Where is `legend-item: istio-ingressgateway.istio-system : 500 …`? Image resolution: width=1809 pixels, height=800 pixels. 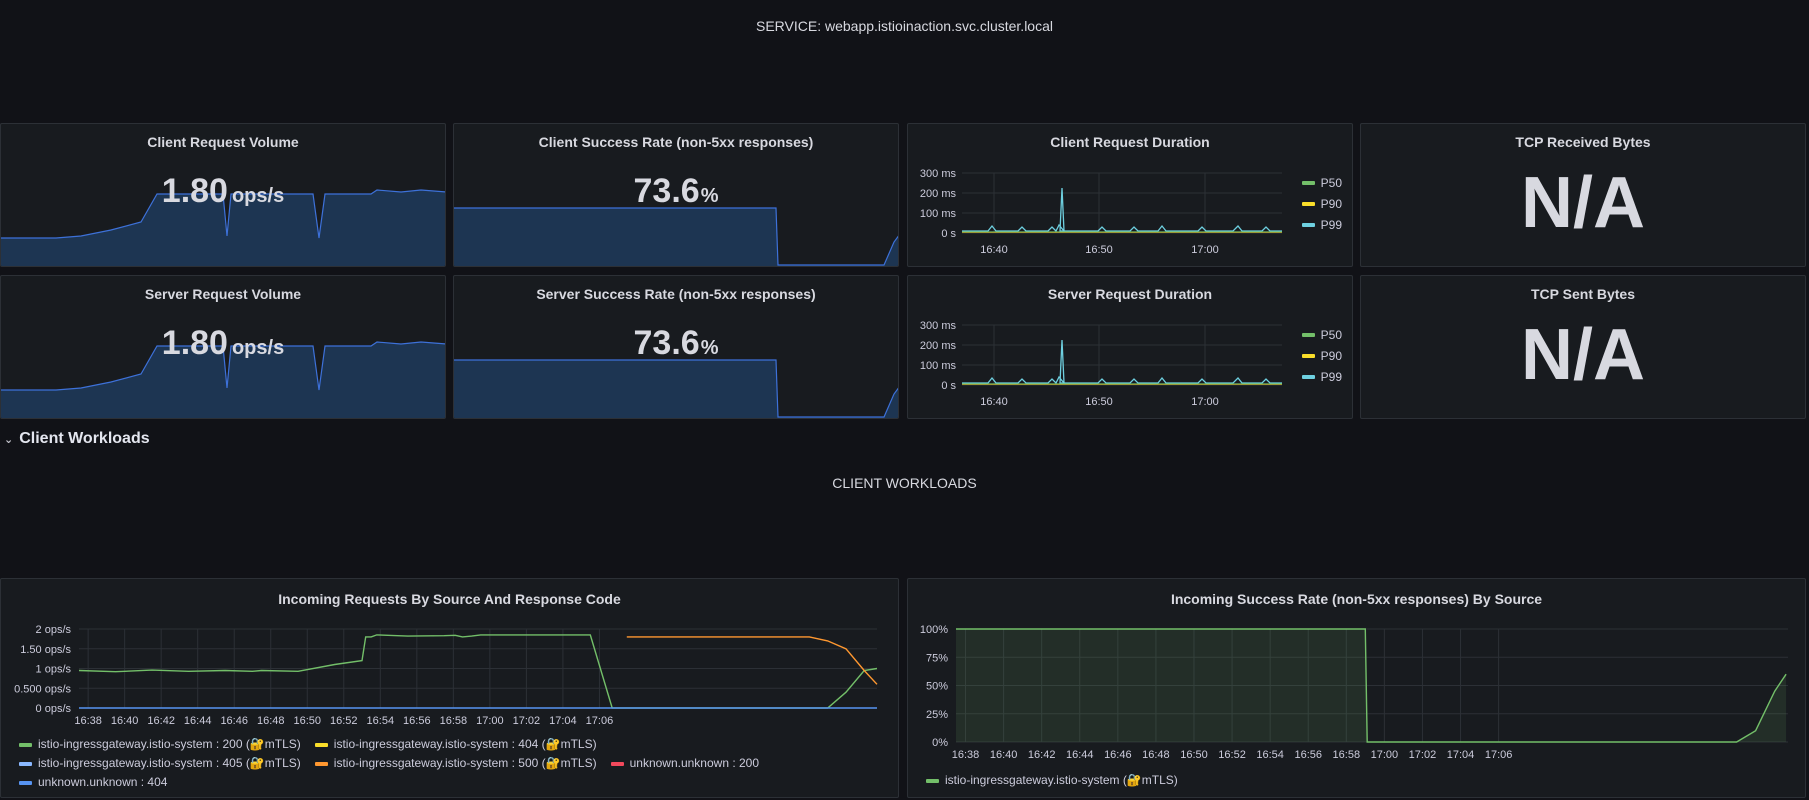 legend-item: istio-ingressgateway.istio-system : 500 … is located at coordinates (455, 763).